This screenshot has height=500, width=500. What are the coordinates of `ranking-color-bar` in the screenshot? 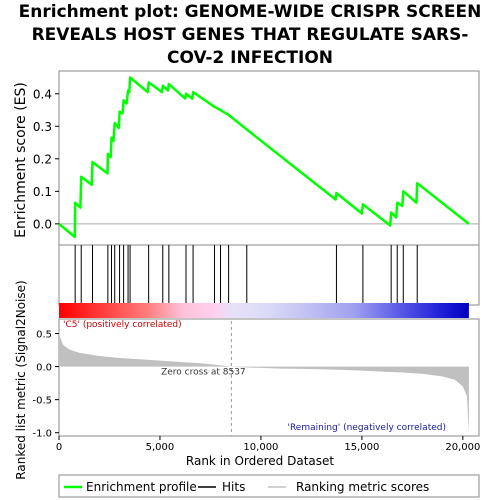 It's located at (264, 310).